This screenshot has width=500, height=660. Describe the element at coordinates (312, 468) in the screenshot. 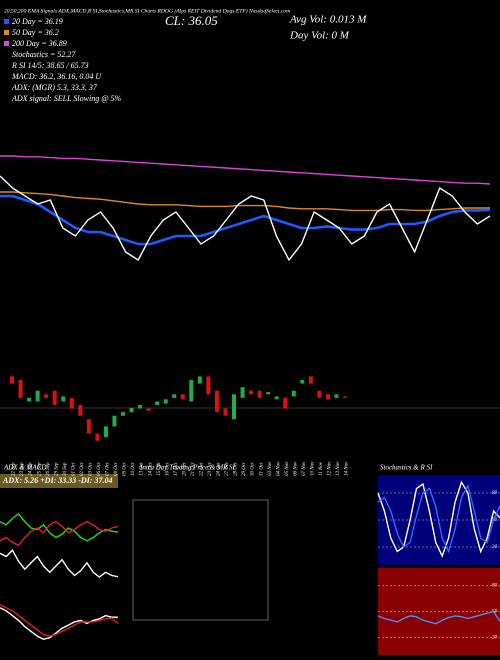

I see `x-tick-label: 10 Nov` at that location.